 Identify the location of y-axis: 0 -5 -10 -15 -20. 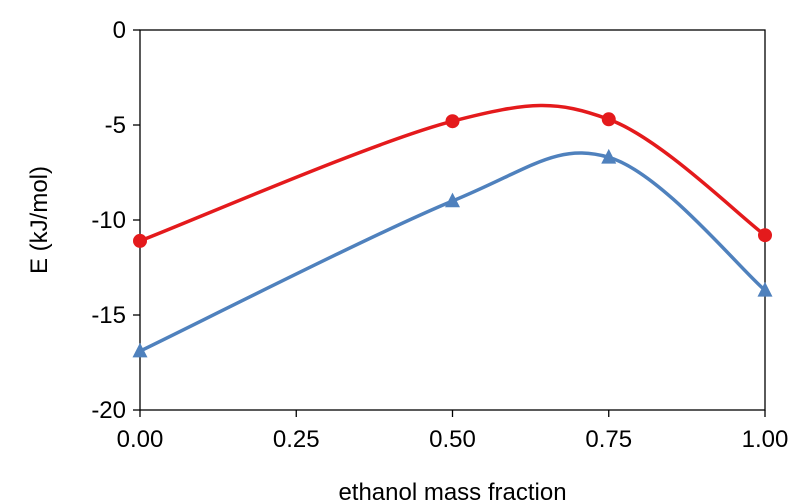
(115, 220).